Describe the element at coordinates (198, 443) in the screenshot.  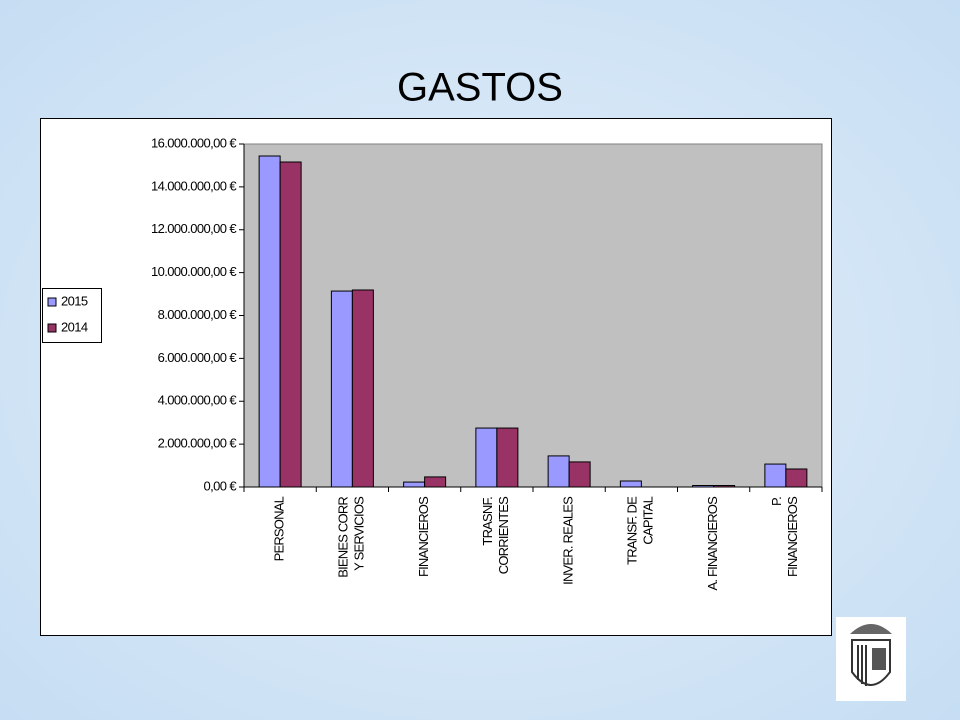
I see `y-tick-label: 2.000.000,00 €` at that location.